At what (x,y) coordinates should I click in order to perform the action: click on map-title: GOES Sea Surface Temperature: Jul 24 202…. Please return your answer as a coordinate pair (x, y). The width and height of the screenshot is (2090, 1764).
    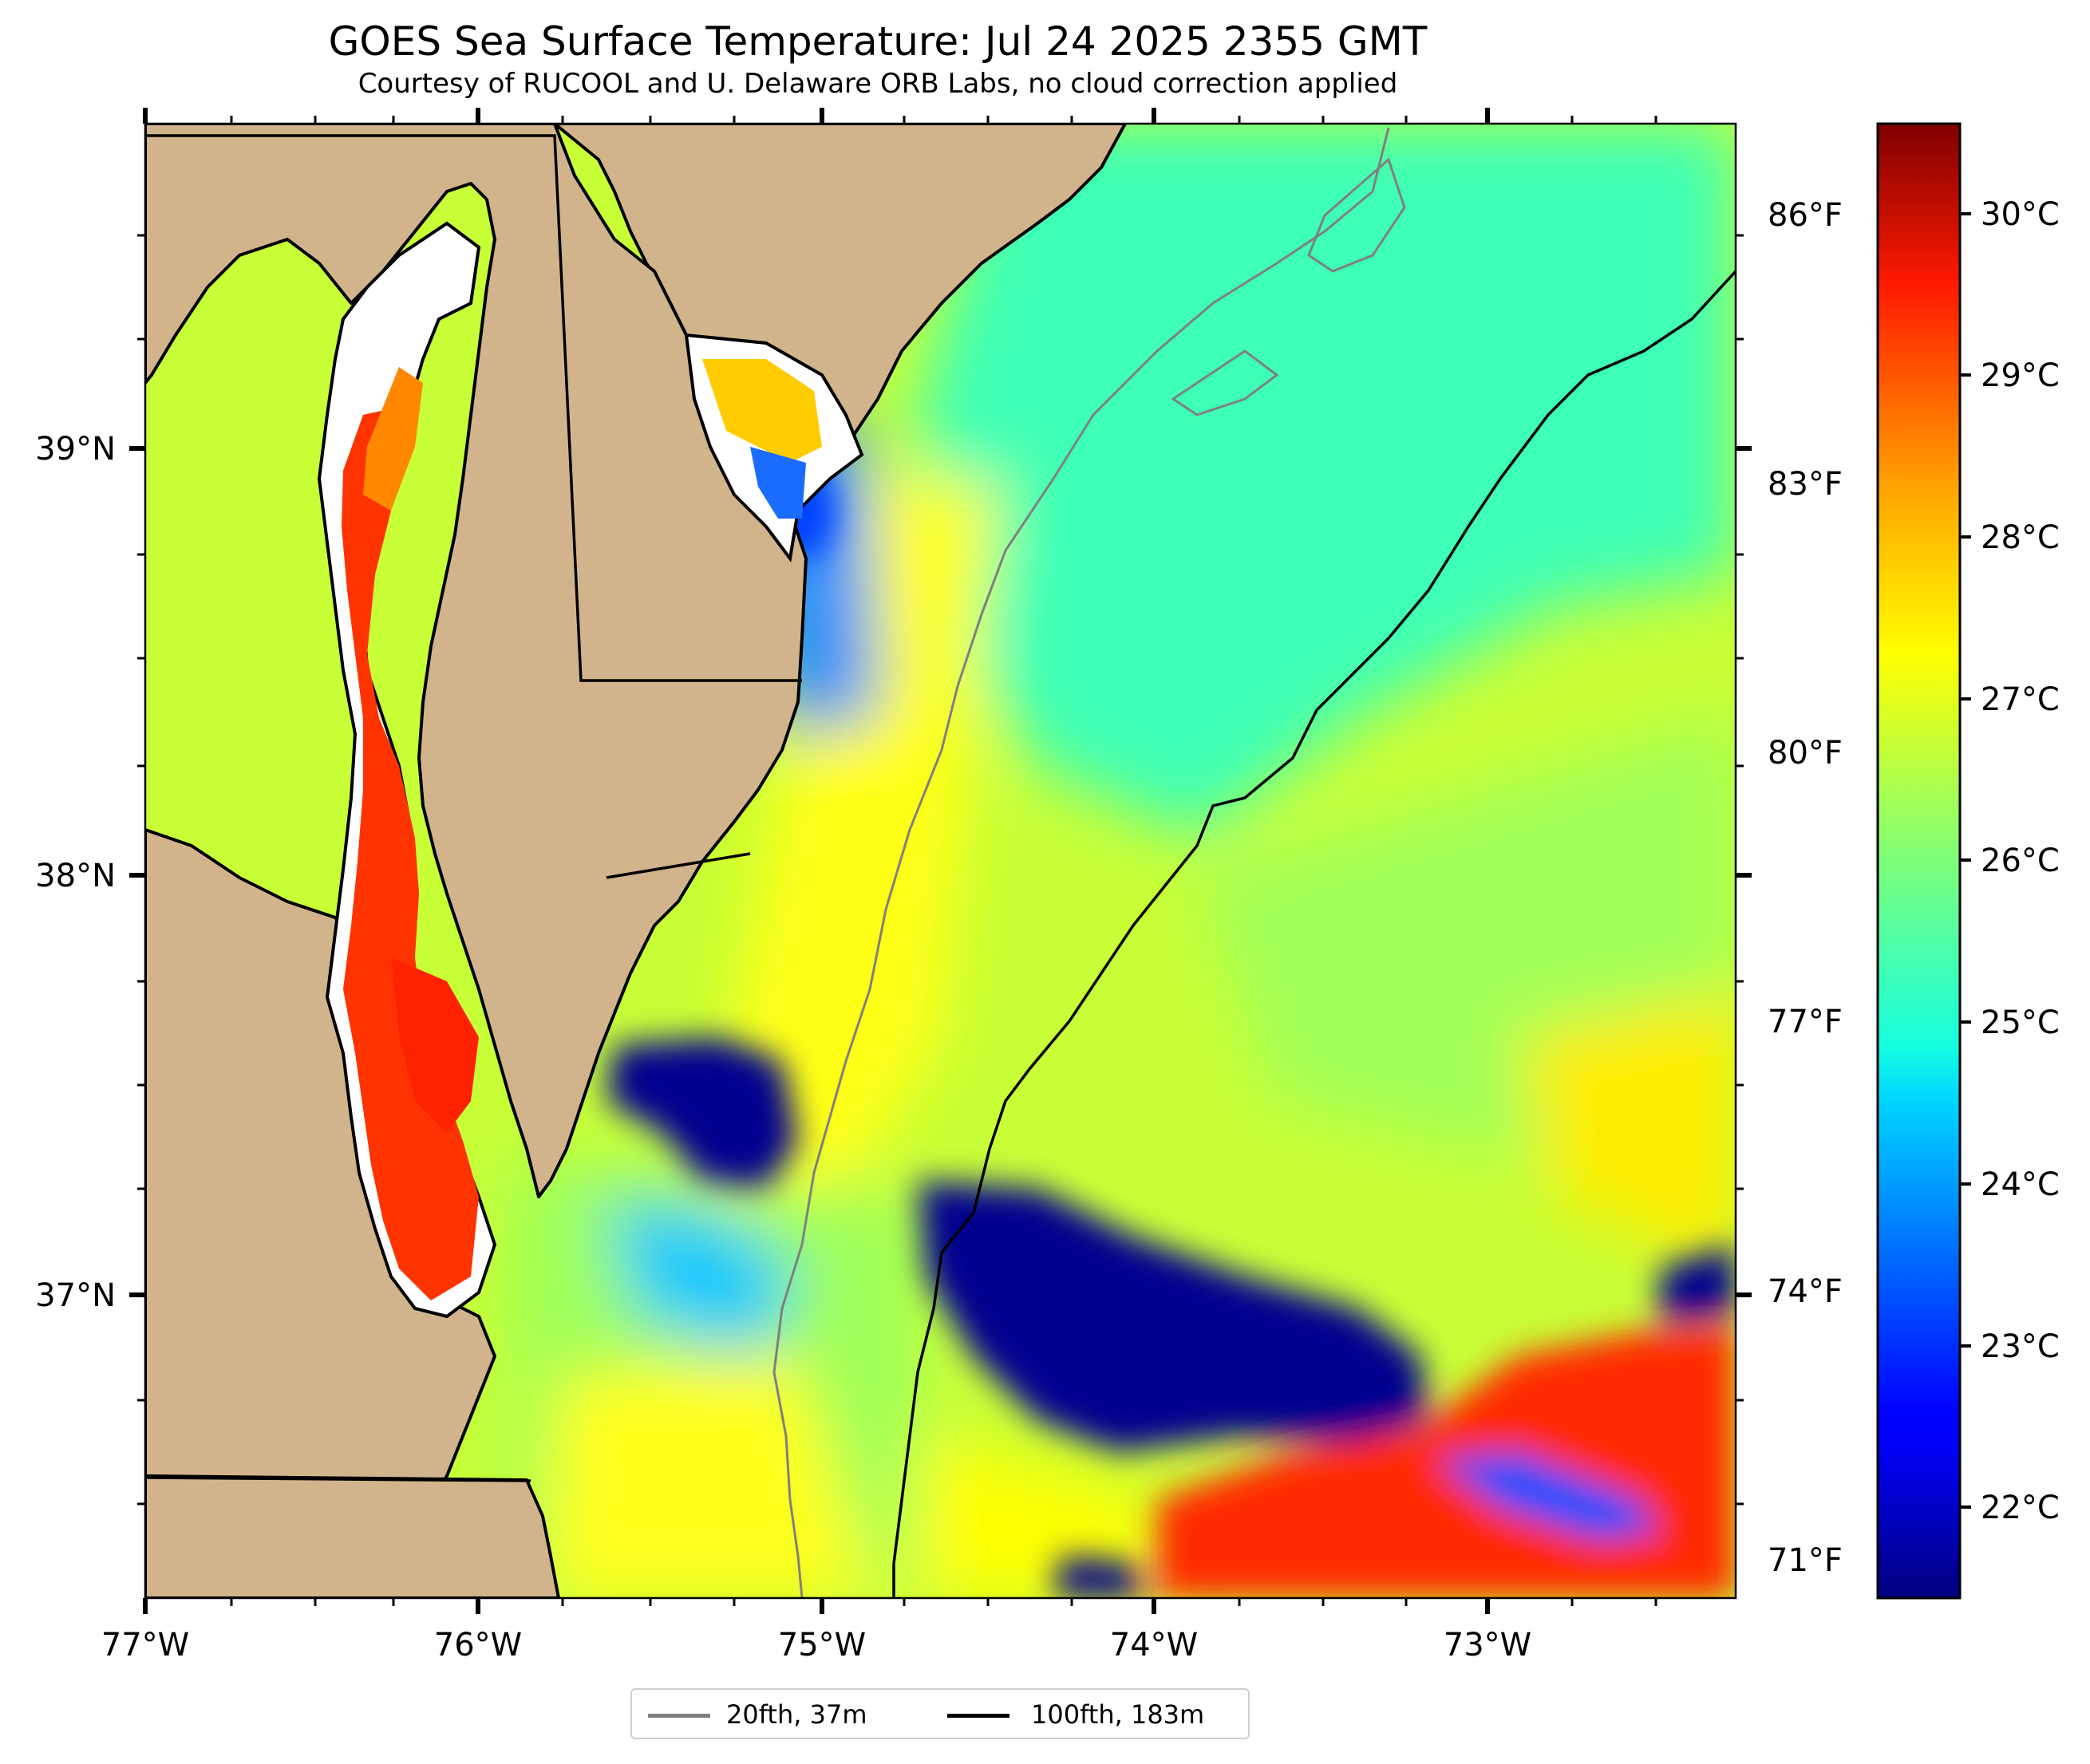
    Looking at the image, I should click on (878, 41).